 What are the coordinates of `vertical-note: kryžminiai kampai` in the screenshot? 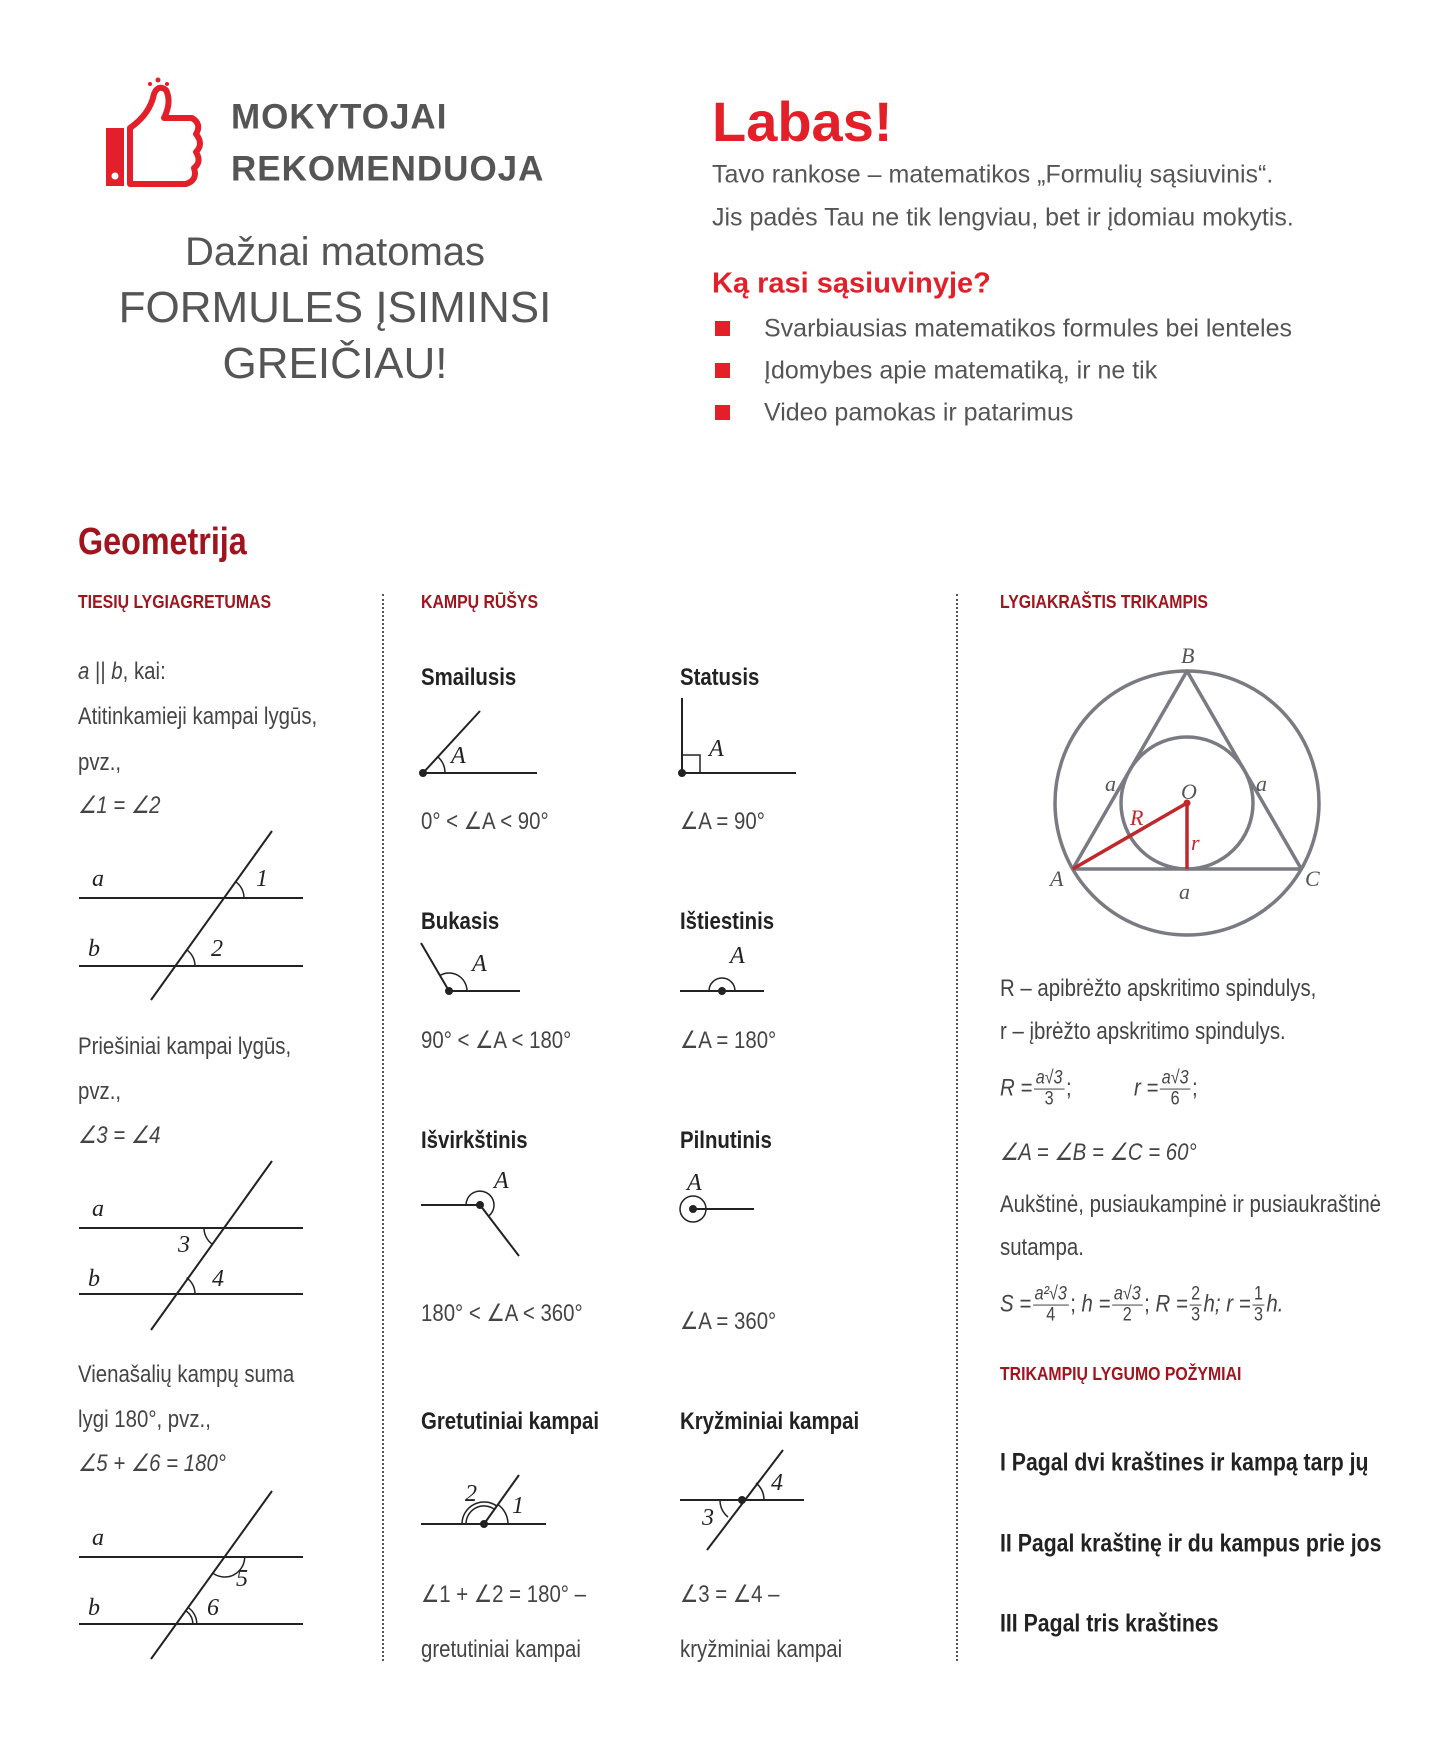 It's located at (761, 1649).